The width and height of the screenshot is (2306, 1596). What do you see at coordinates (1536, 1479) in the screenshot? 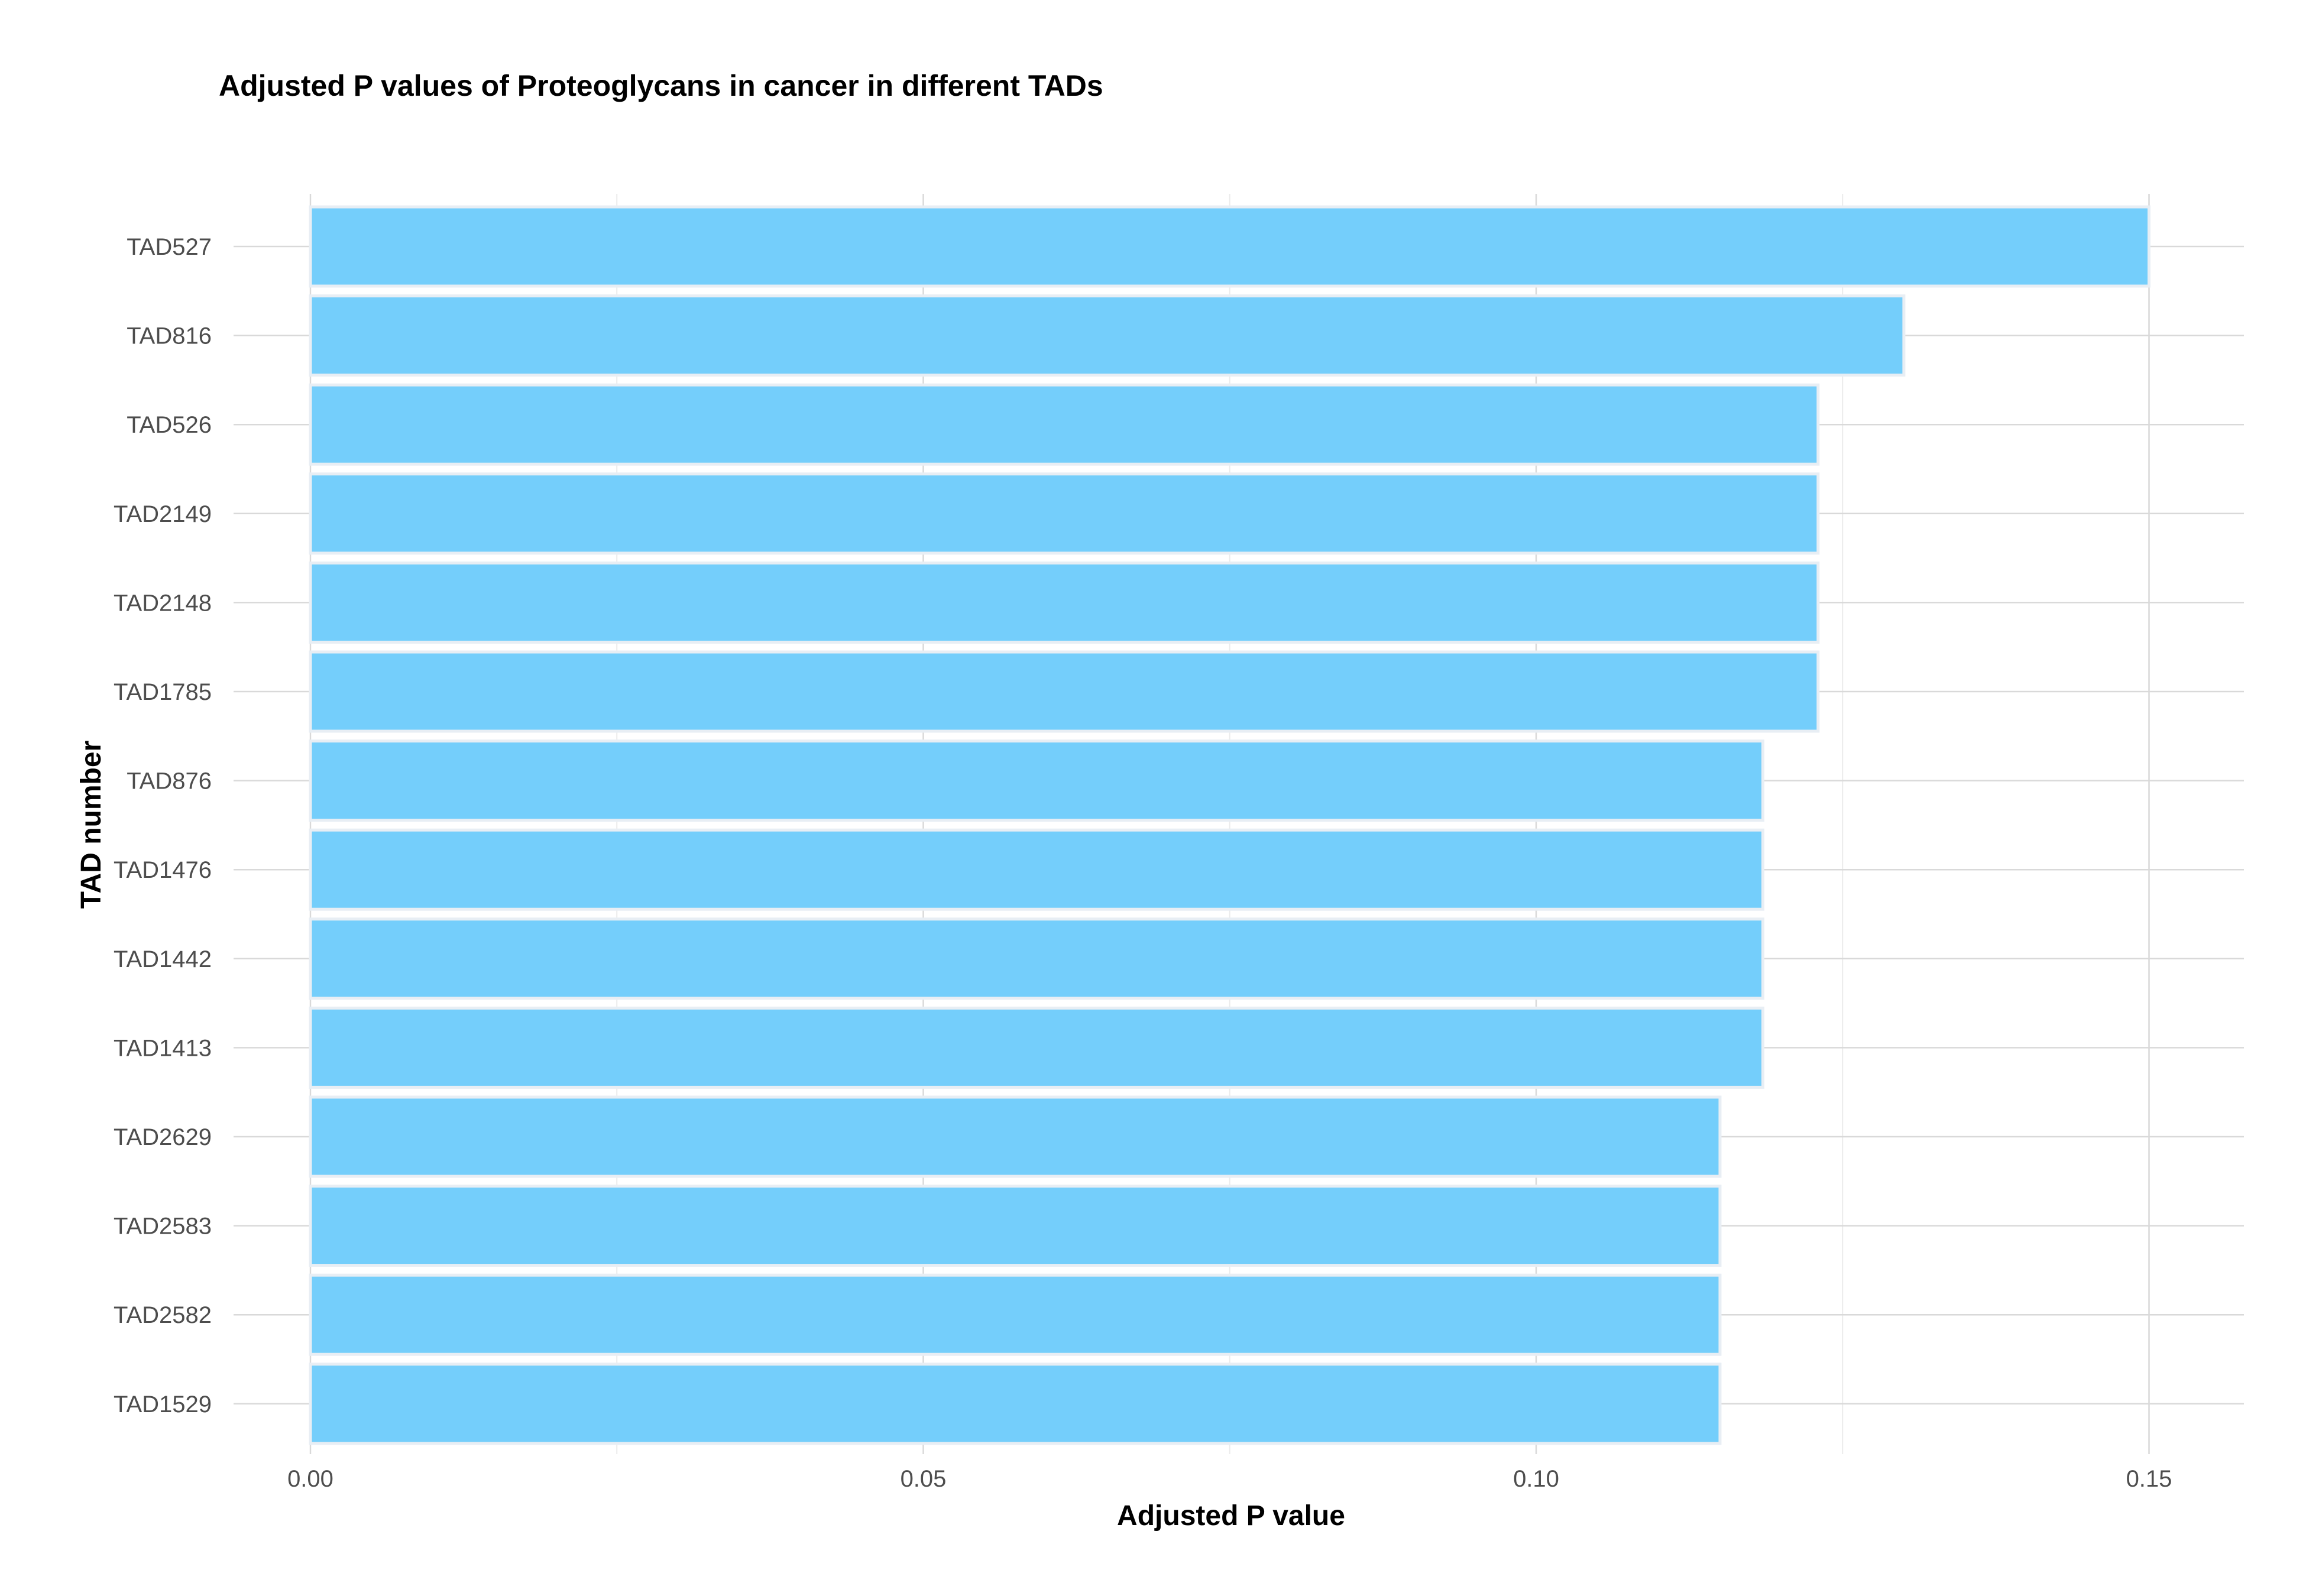
I see `x-tick-label: 0.10` at bounding box center [1536, 1479].